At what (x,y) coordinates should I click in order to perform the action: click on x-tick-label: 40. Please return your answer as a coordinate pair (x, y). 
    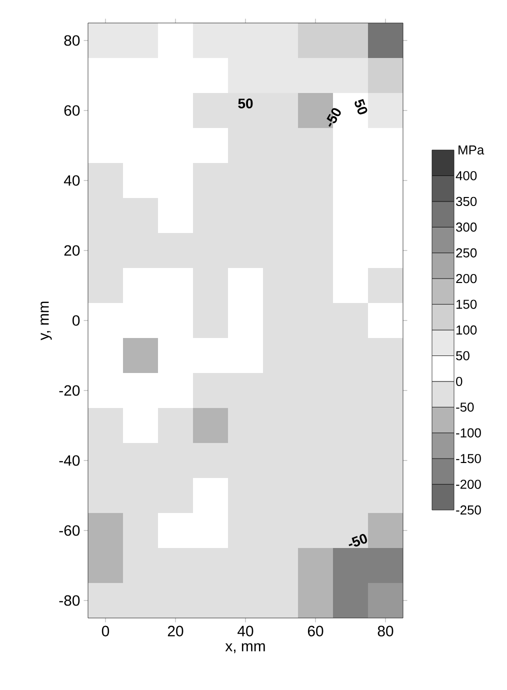
    Looking at the image, I should click on (246, 631).